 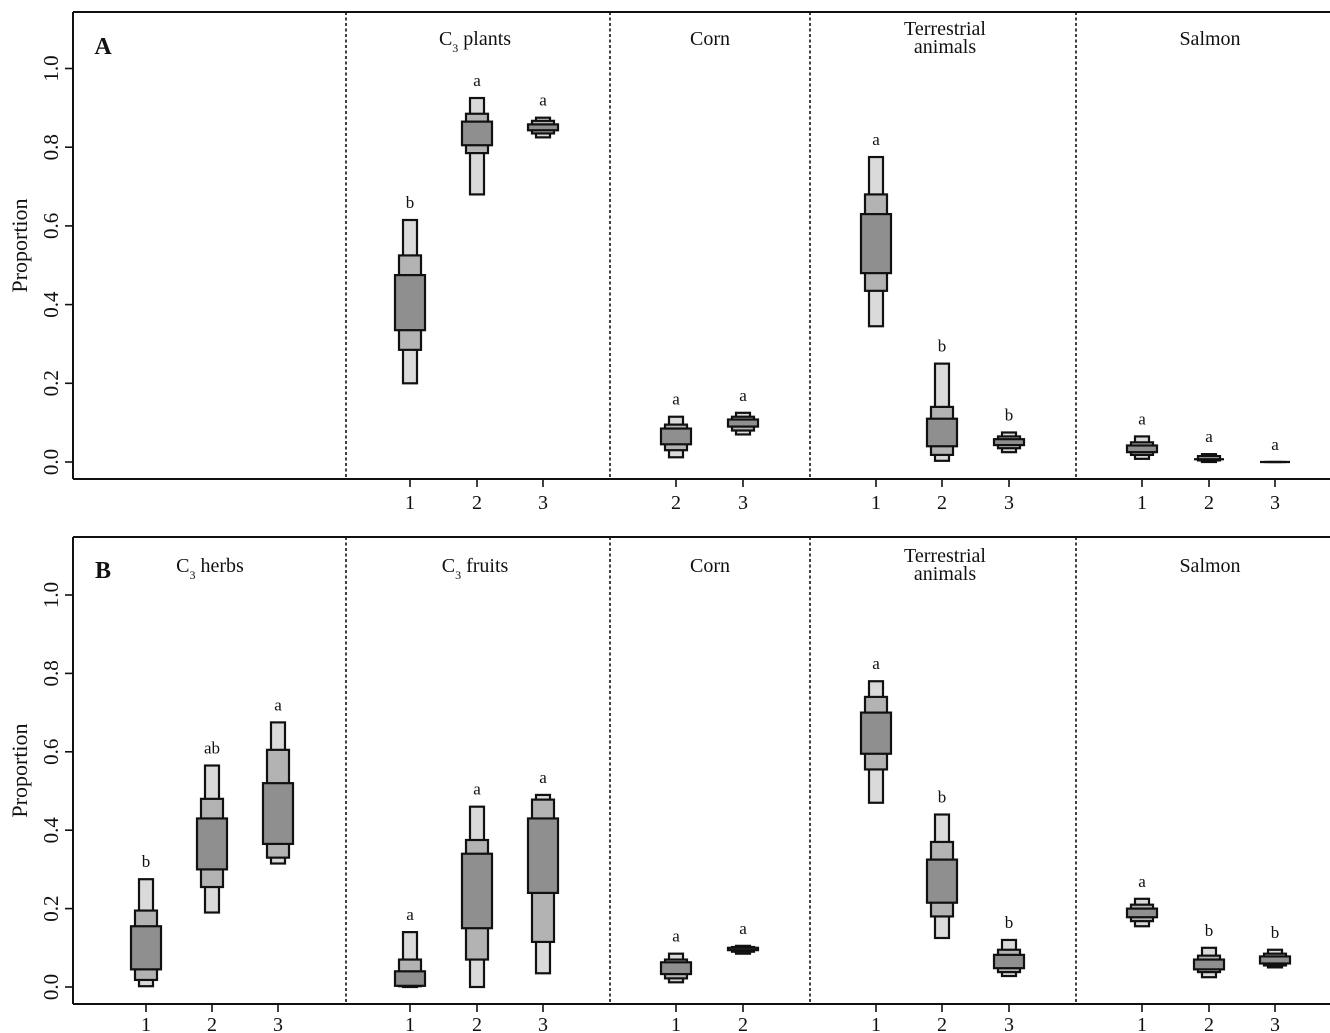 What do you see at coordinates (475, 568) in the screenshot?
I see `group-title: C3 fruits` at bounding box center [475, 568].